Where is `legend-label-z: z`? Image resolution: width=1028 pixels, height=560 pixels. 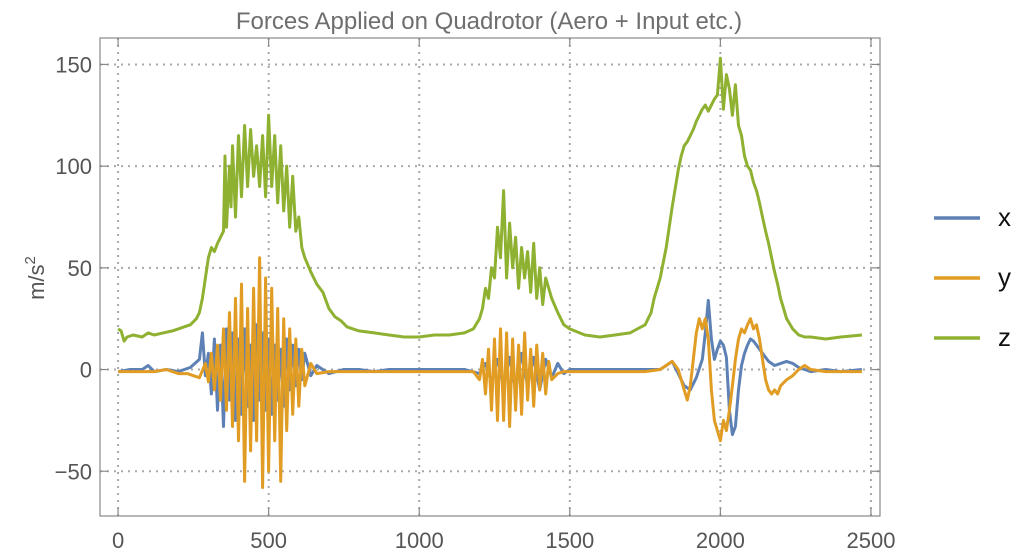 legend-label-z: z is located at coordinates (1004, 337).